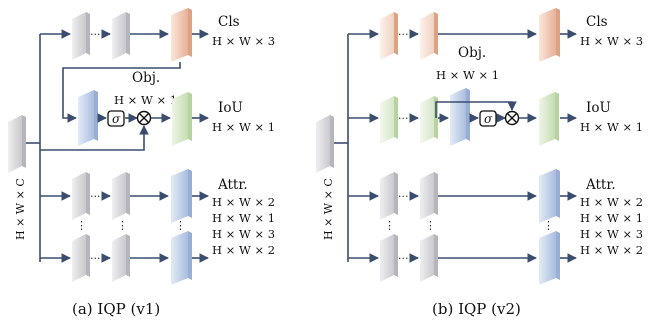 Image resolution: width=667 pixels, height=327 pixels. I want to click on caption: (b) IQP (v2), so click(476, 309).